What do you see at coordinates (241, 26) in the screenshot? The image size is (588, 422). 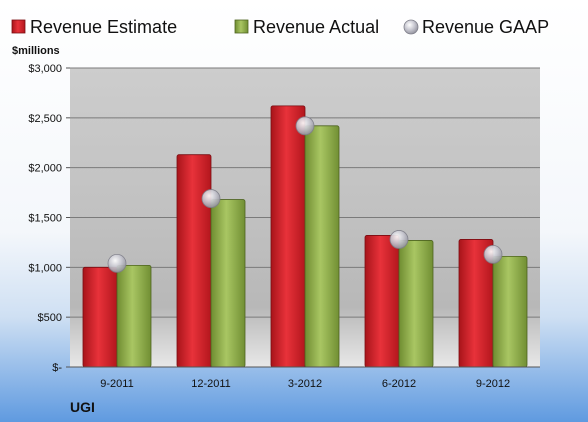 I see `legend-swatch-actual` at bounding box center [241, 26].